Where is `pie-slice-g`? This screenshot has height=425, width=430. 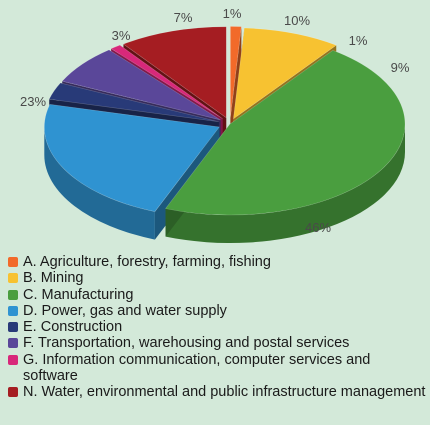
pie-slice-g is located at coordinates (166, 82).